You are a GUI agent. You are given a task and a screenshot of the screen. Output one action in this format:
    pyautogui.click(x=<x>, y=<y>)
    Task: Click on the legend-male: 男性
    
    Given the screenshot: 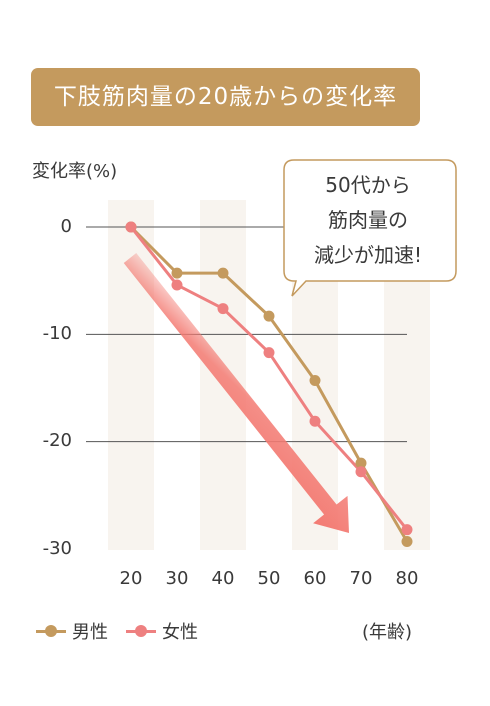 What is the action you would take?
    pyautogui.click(x=72, y=631)
    